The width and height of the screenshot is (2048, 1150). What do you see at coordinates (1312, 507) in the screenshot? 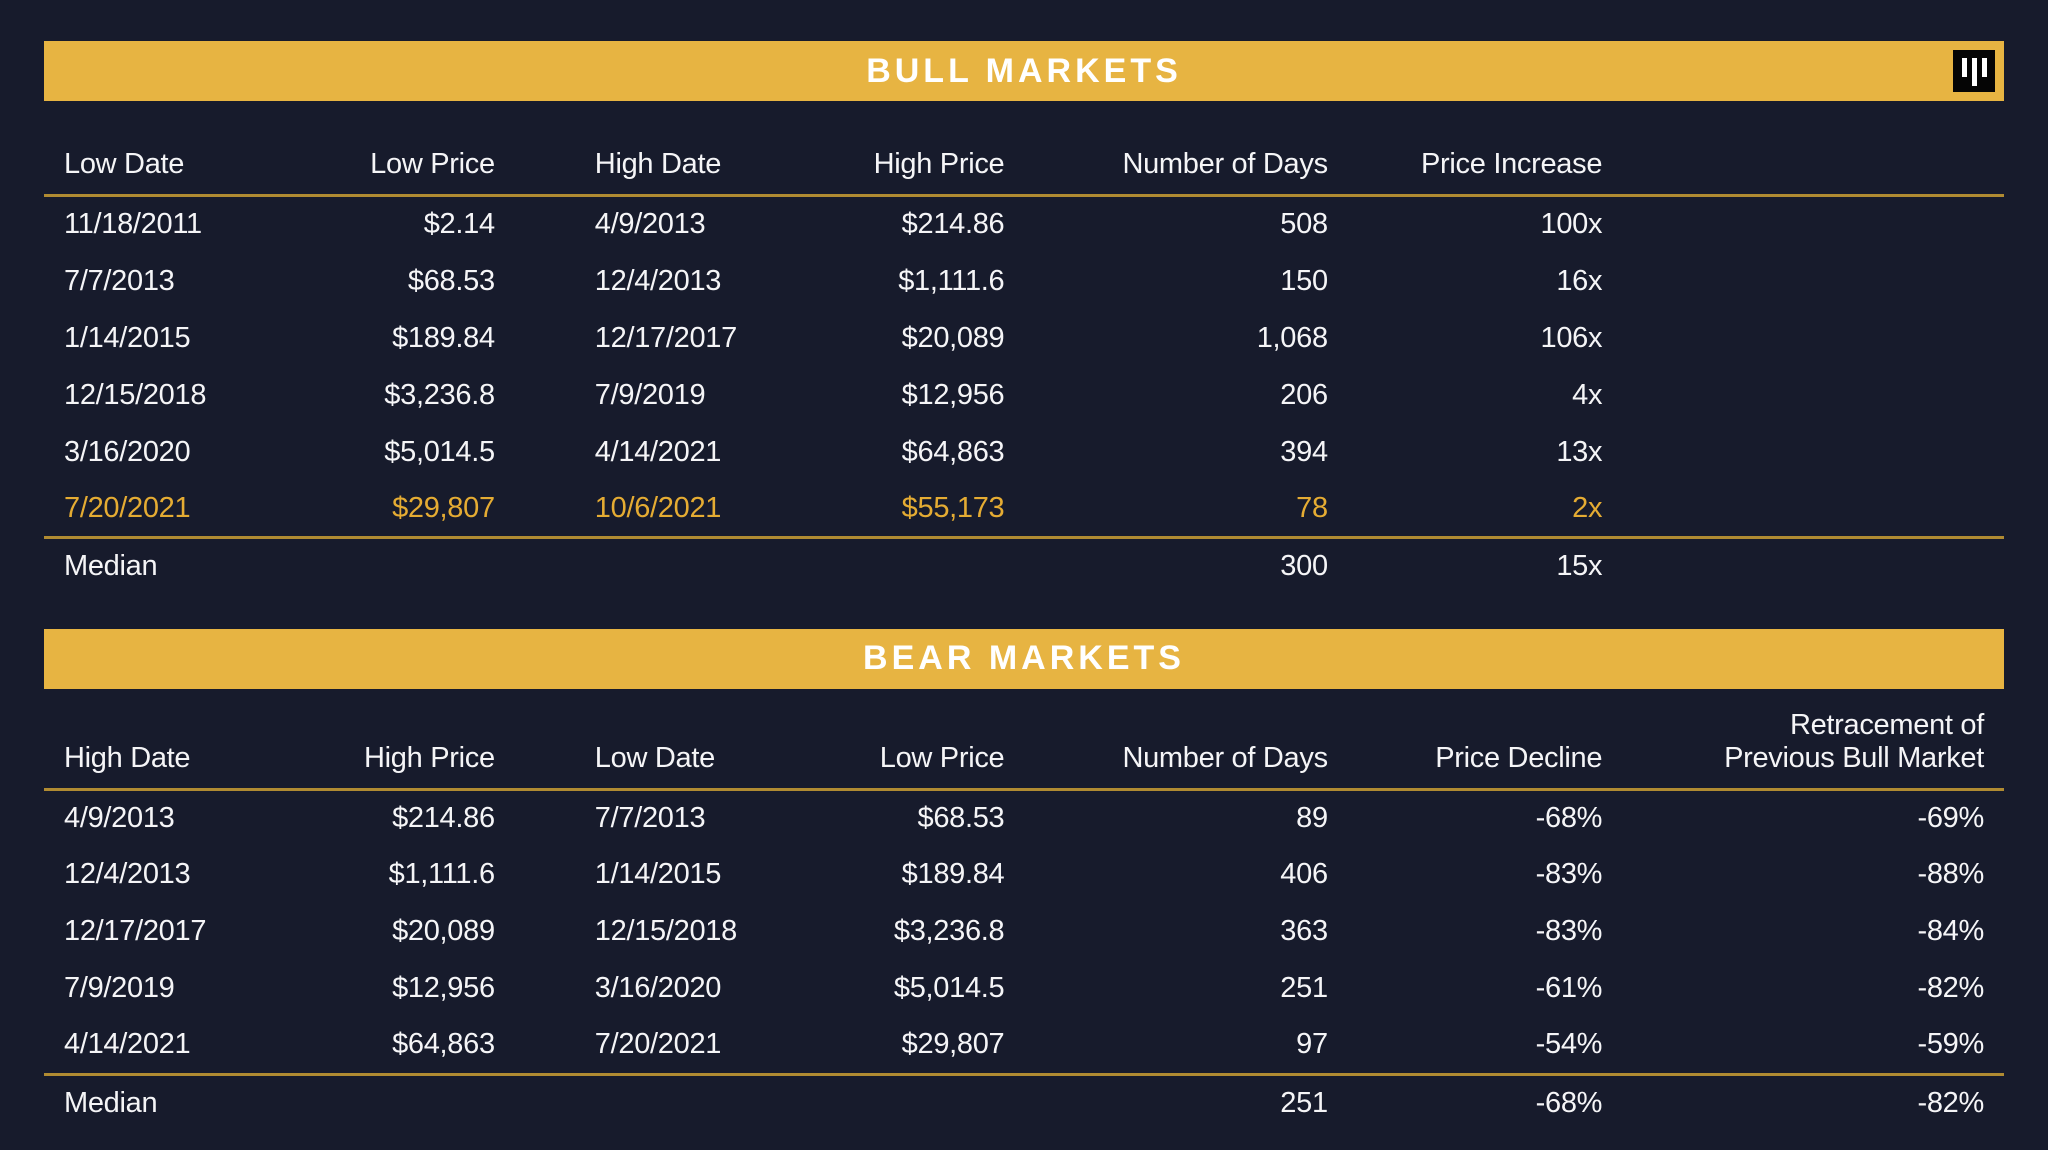
I see `cell-number-of-days: 78` at bounding box center [1312, 507].